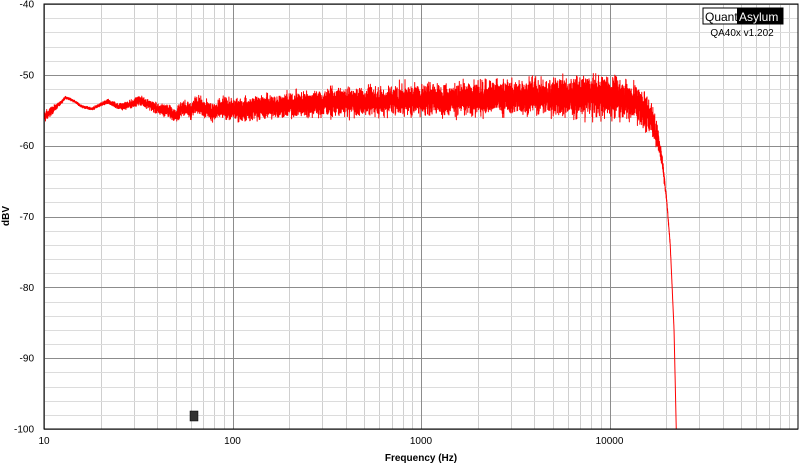 This screenshot has width=800, height=464. Describe the element at coordinates (232, 441) in the screenshot. I see `x-tick-label: 100` at that location.